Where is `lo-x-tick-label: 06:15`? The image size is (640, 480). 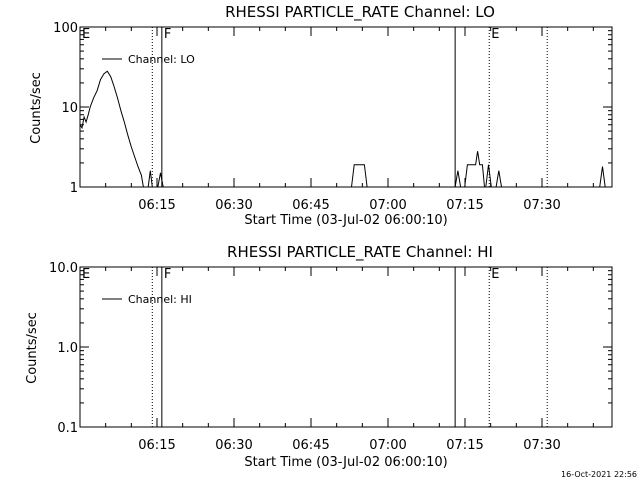
lo-x-tick-label: 06:15 is located at coordinates (156, 205).